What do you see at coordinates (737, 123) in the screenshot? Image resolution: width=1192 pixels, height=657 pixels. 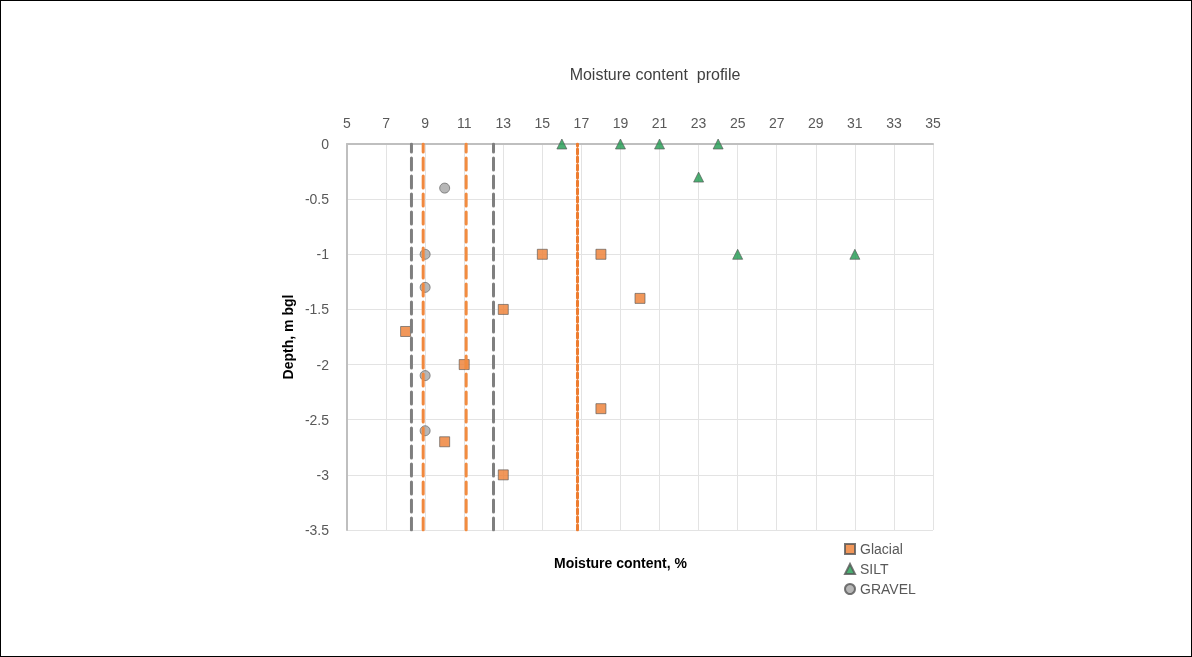 I see `x-tick-label: 25` at bounding box center [737, 123].